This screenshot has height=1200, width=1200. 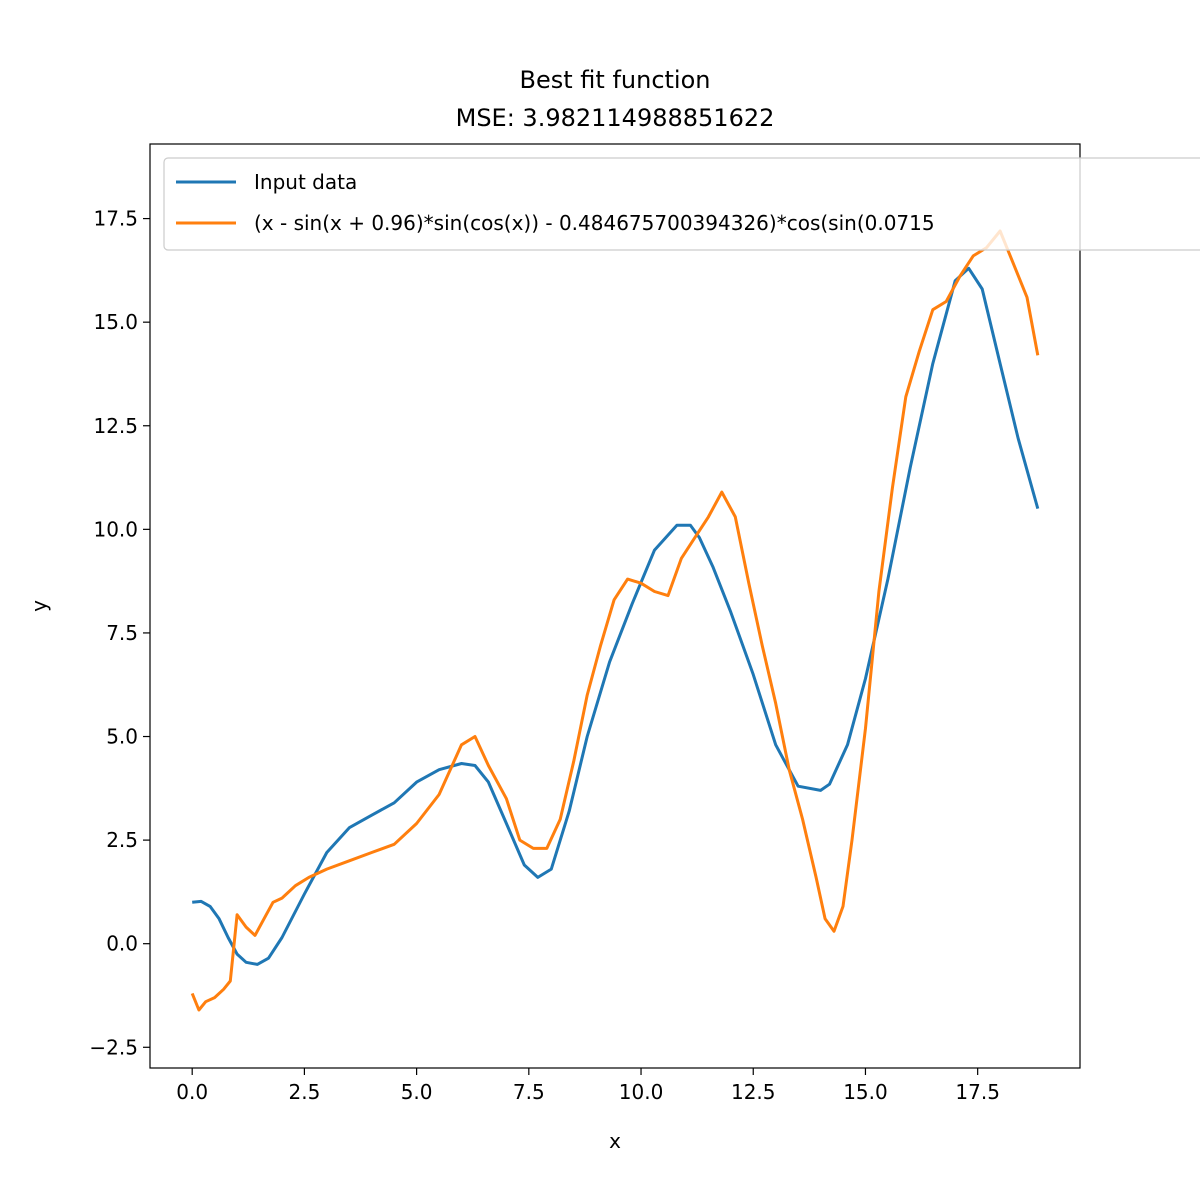 What do you see at coordinates (39, 606) in the screenshot?
I see `y-axis-label: y` at bounding box center [39, 606].